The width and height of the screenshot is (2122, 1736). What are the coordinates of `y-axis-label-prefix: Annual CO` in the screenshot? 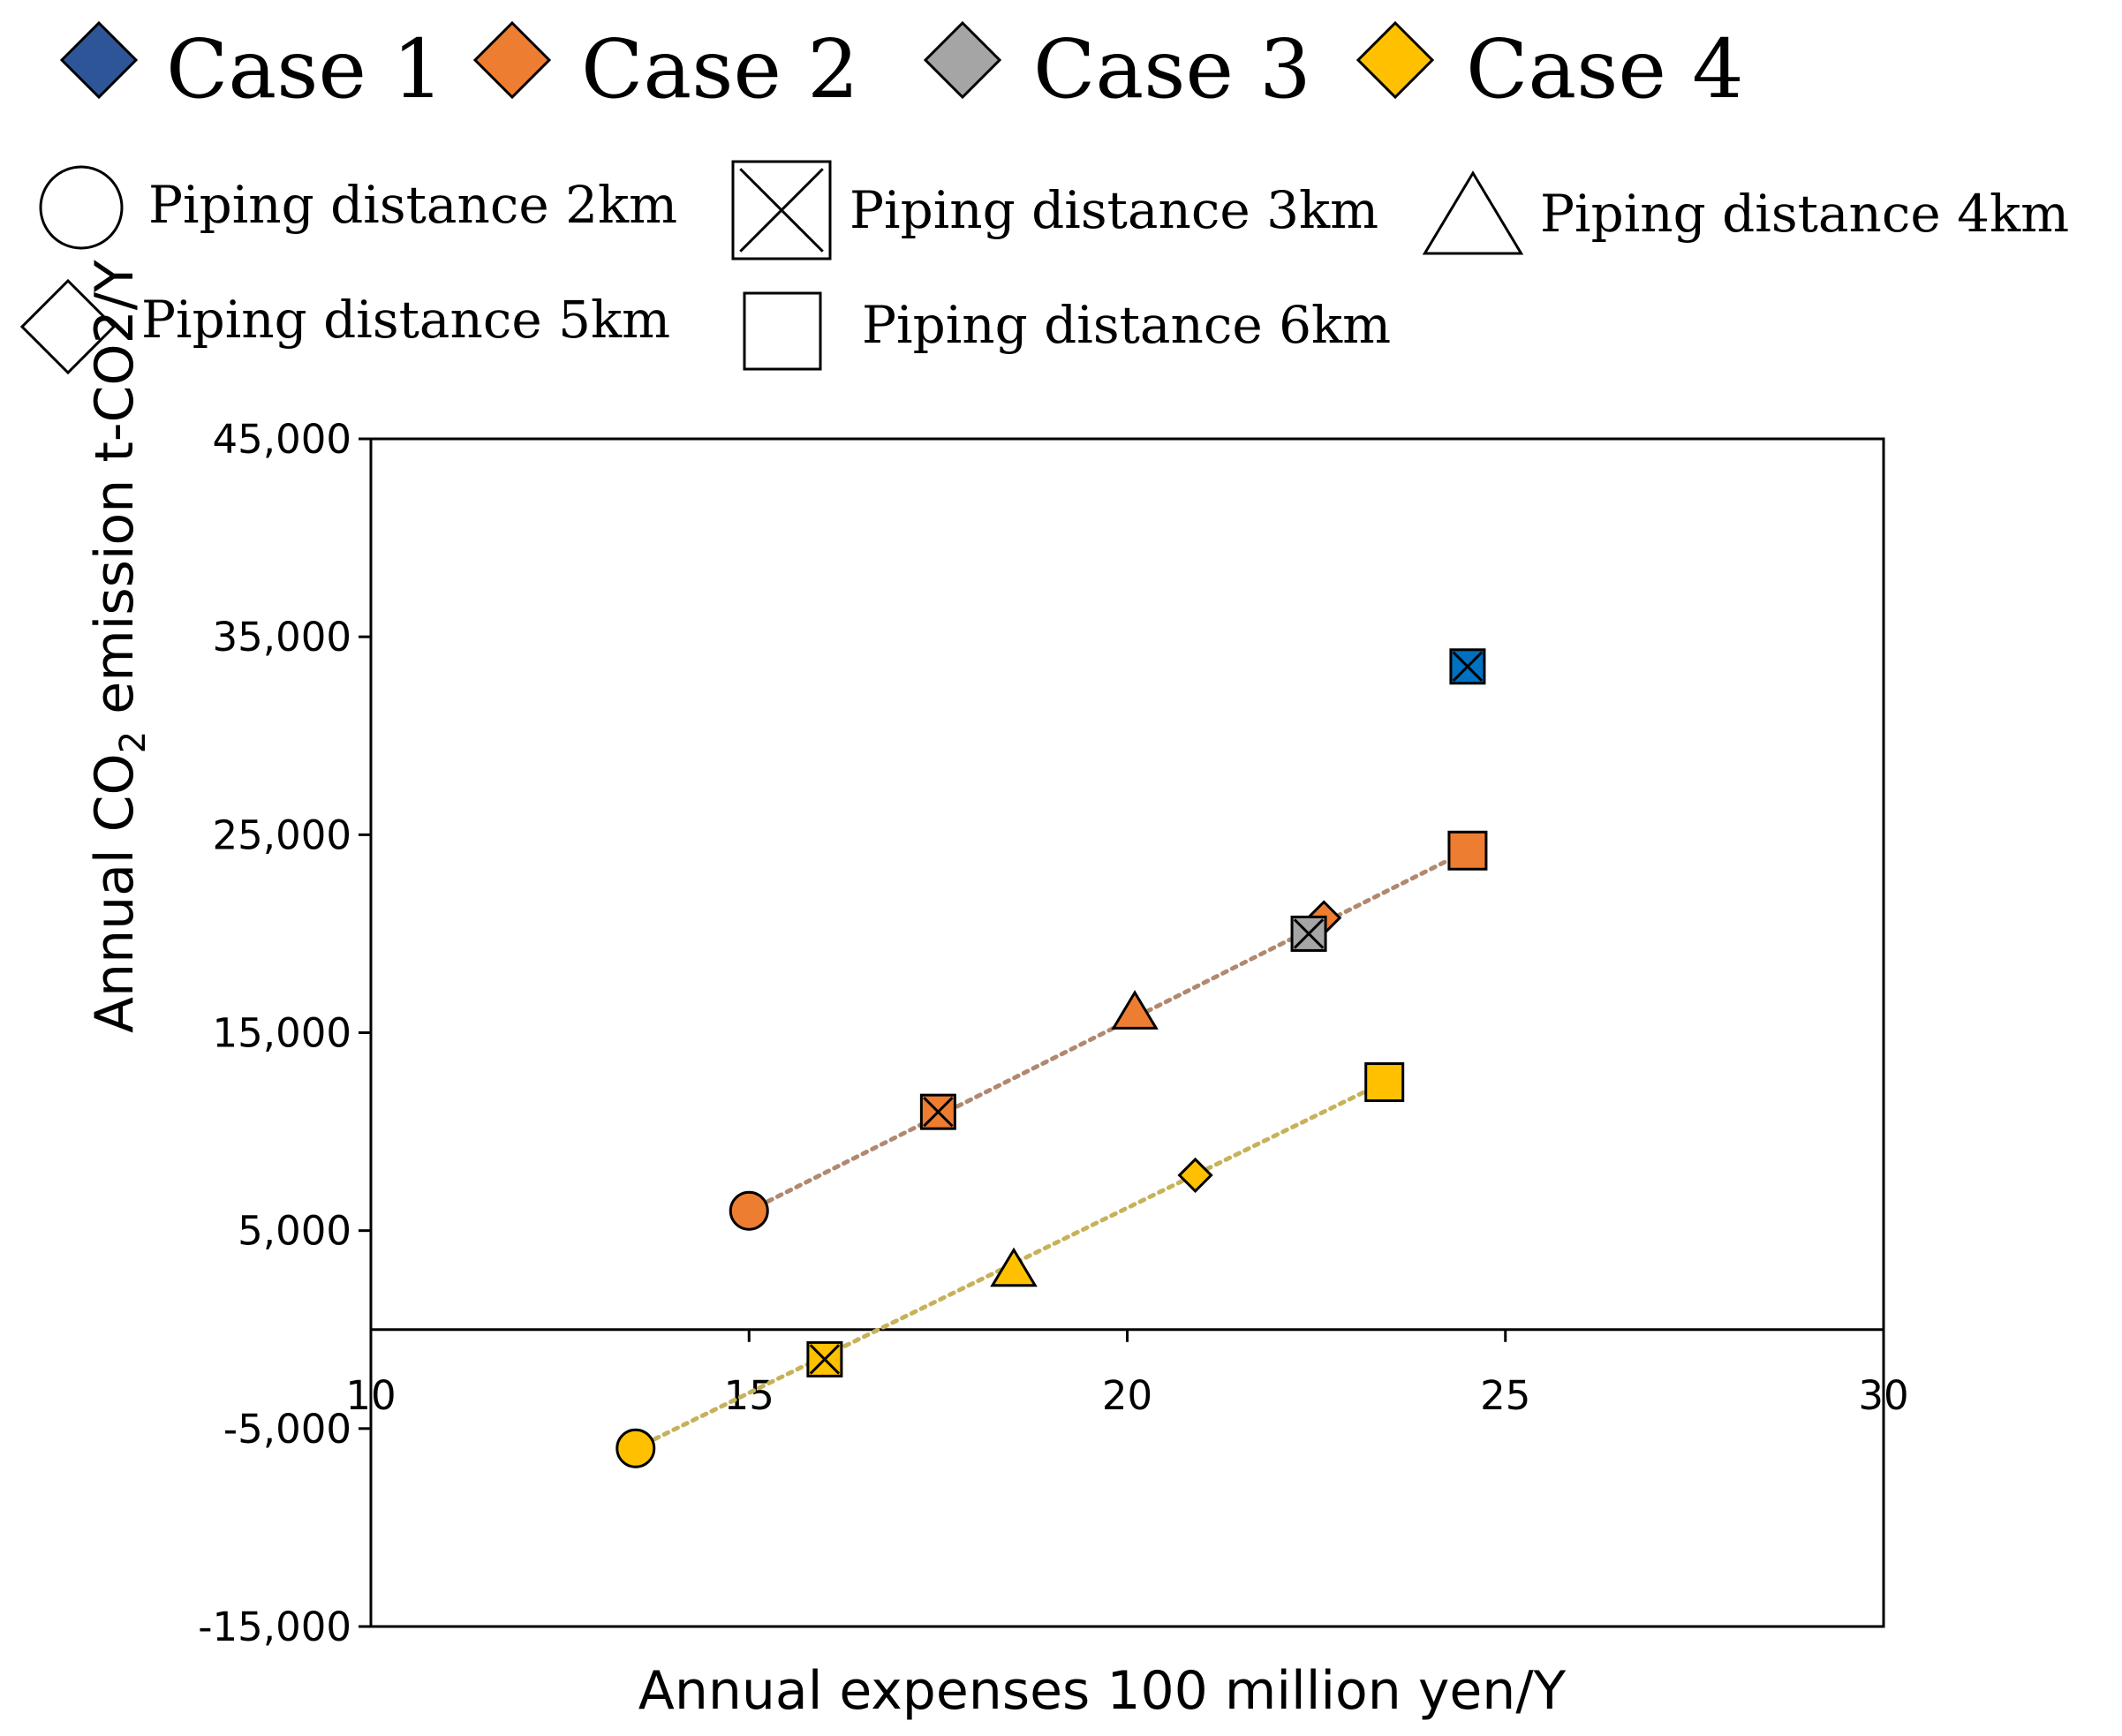 It's located at (115, 893).